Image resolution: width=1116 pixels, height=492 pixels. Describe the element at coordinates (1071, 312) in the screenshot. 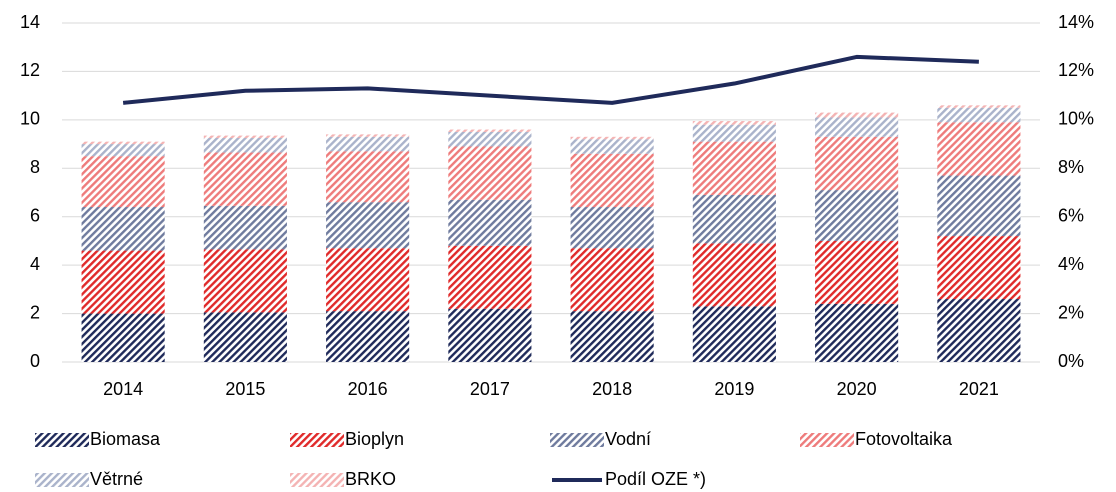

I see `y2-tick-label: 2%` at that location.